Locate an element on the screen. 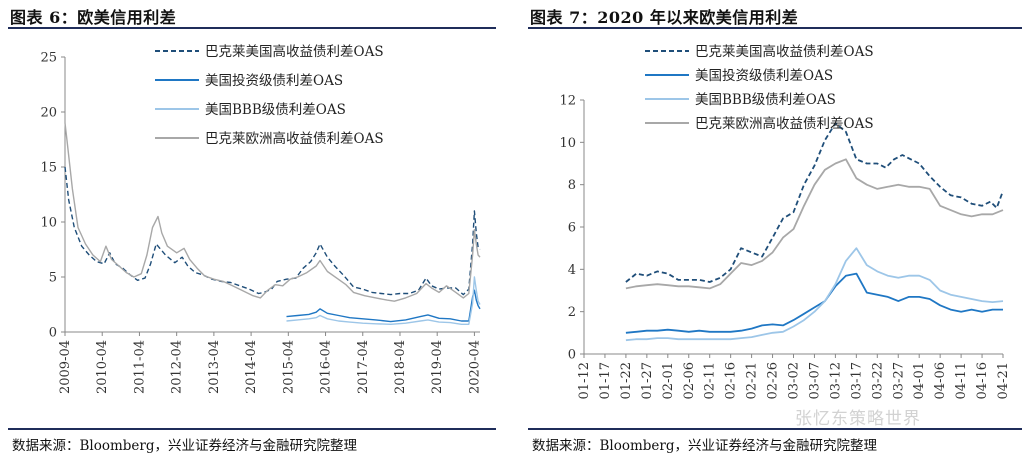 The image size is (1030, 460). x-tick-label: 2009-04 is located at coordinates (65, 367).